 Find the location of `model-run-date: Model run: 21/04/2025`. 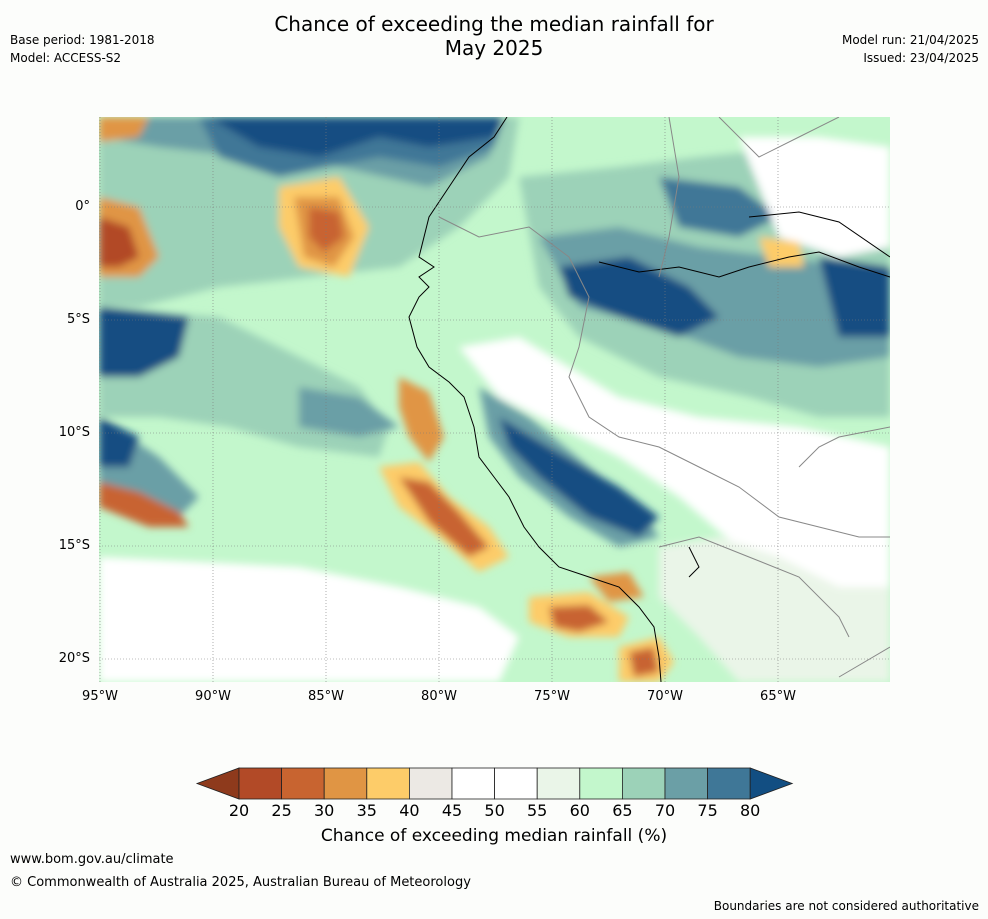

model-run-date: Model run: 21/04/2025 is located at coordinates (910, 40).